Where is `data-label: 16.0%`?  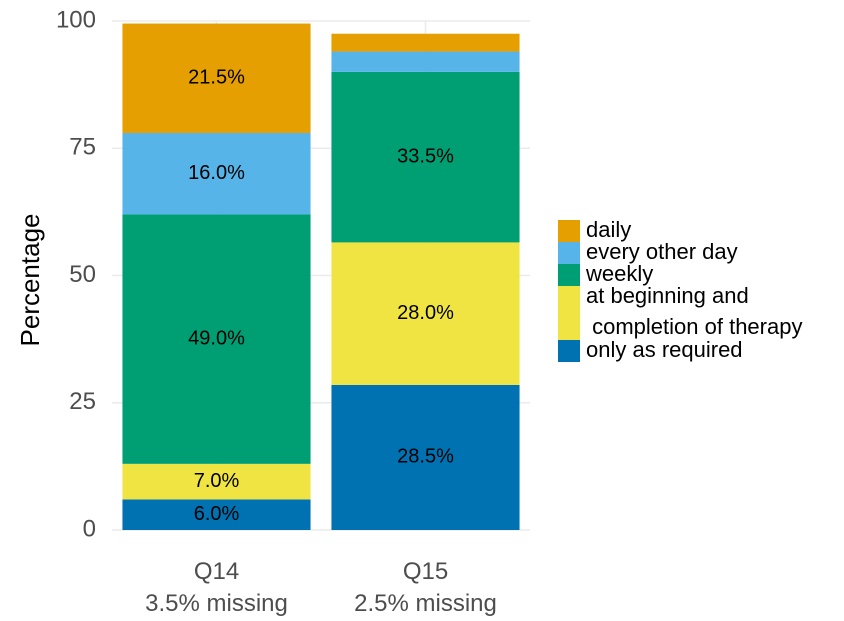 data-label: 16.0% is located at coordinates (216, 173).